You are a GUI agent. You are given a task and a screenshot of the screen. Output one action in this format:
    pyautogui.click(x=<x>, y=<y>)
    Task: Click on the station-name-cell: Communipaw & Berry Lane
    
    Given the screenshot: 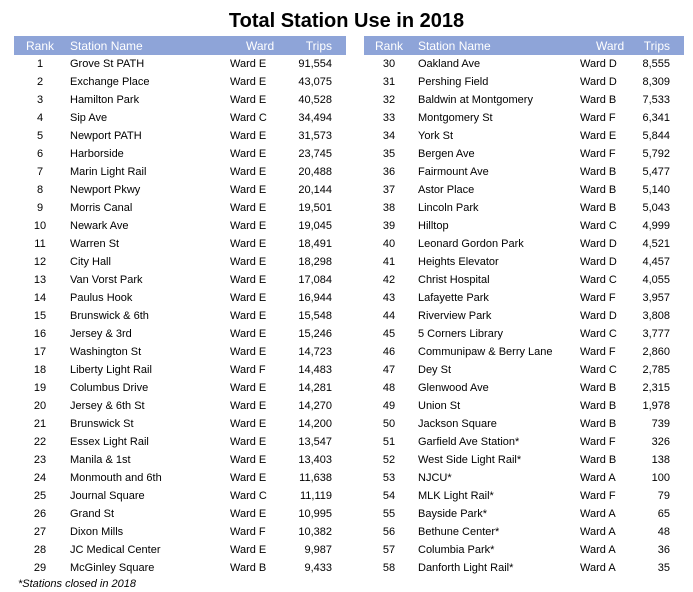 What is the action you would take?
    pyautogui.click(x=485, y=352)
    